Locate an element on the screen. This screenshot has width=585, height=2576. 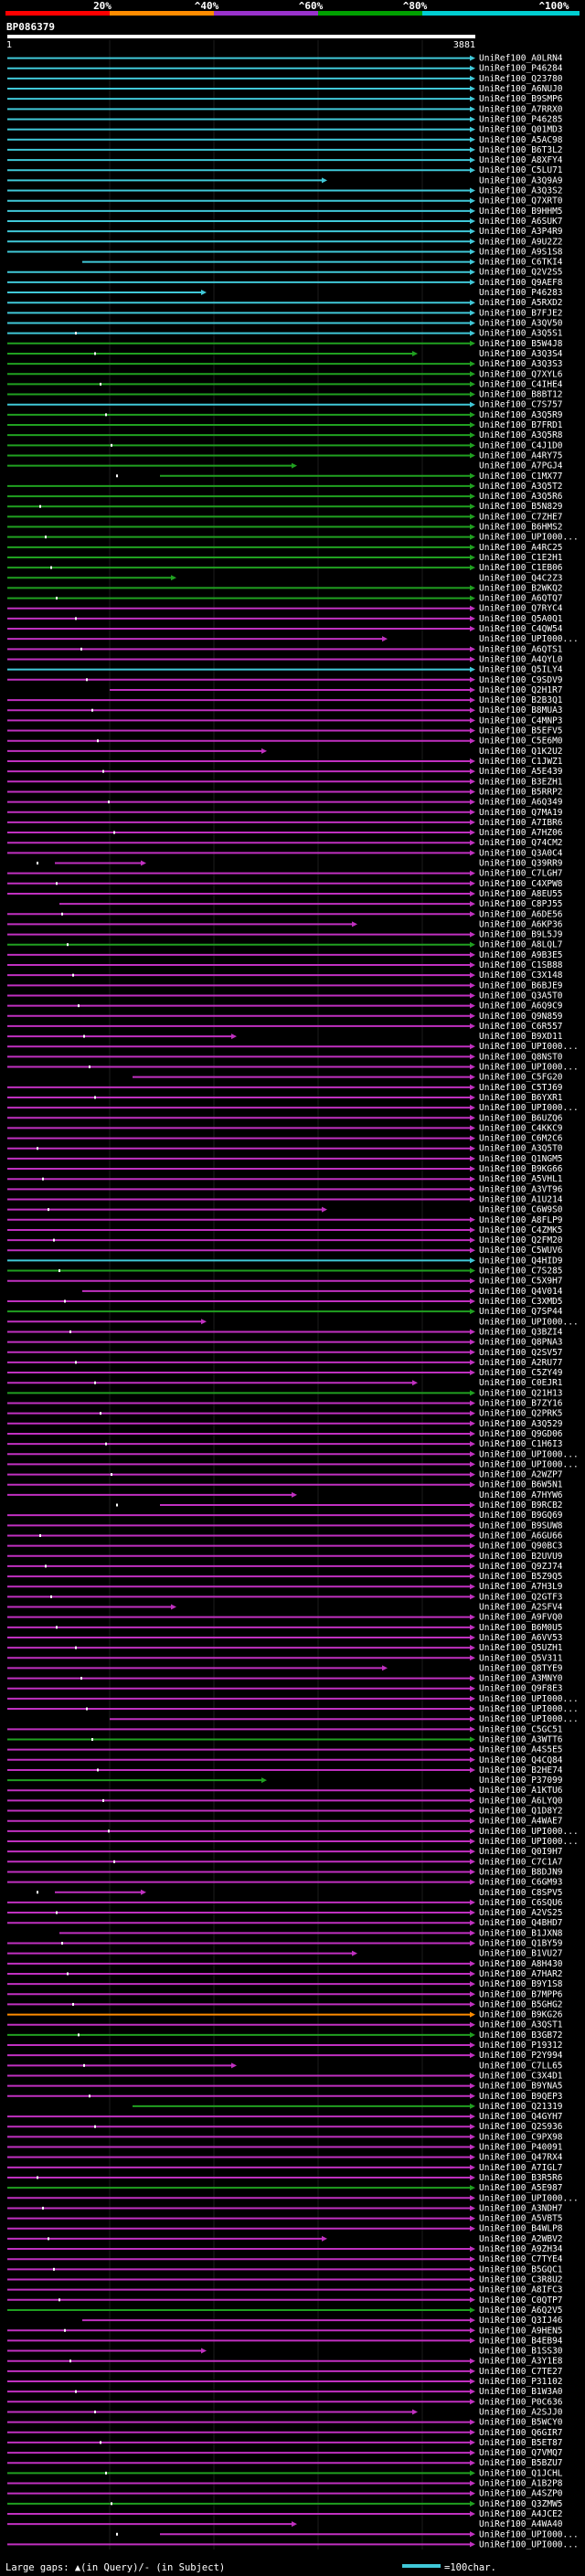
hit-row: UniRef100_C7TE27 is located at coordinates (285, 2372).